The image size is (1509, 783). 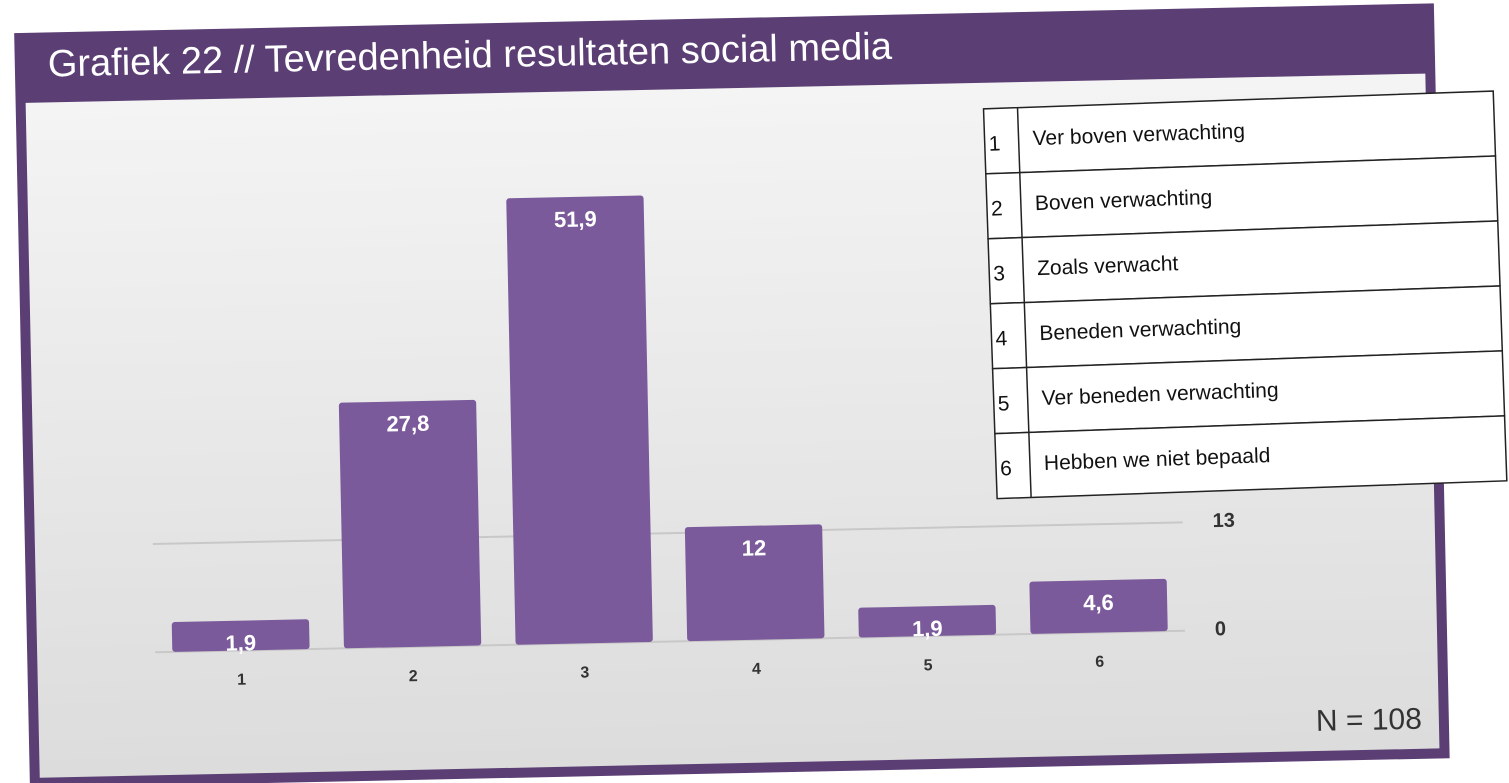 I want to click on x-tick-label: 1, so click(x=241, y=680).